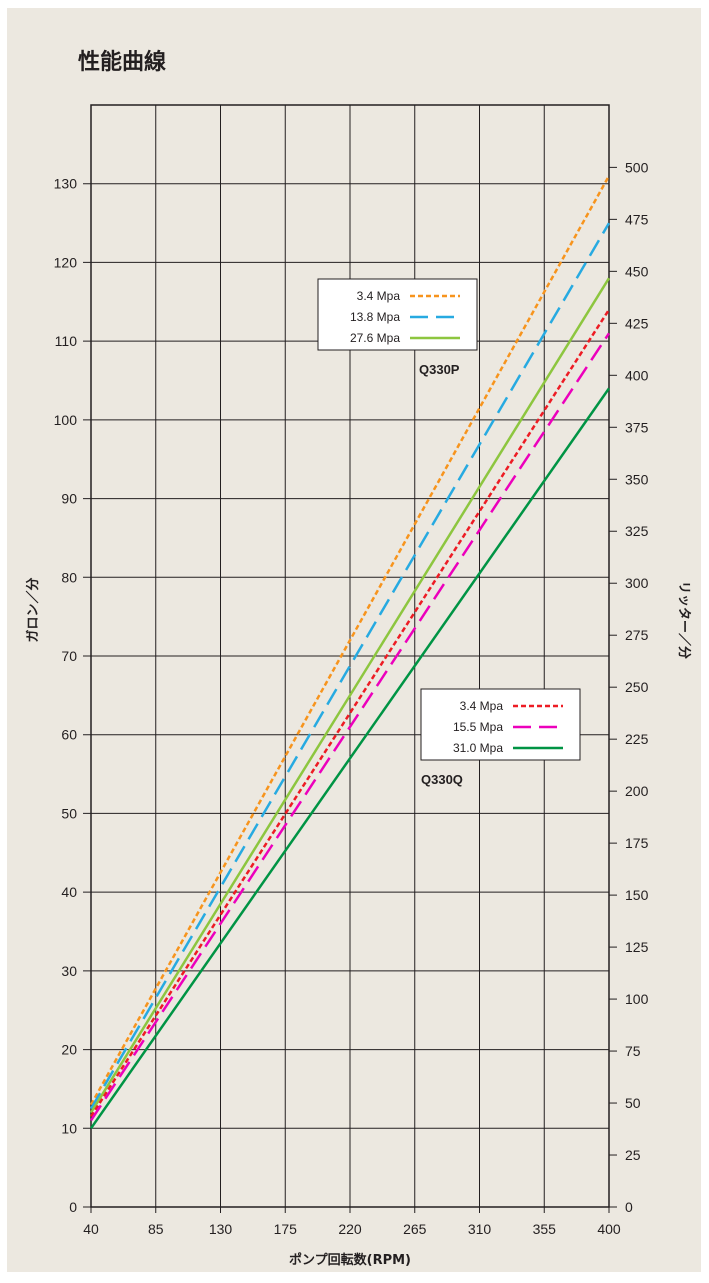  I want to click on y2-tick-label: 200, so click(637, 791).